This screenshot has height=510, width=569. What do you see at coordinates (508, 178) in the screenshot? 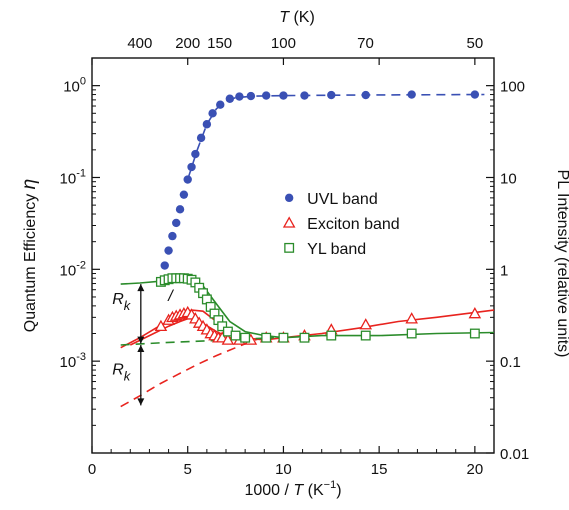
I see `y-right-tick-label: 10` at bounding box center [508, 178].